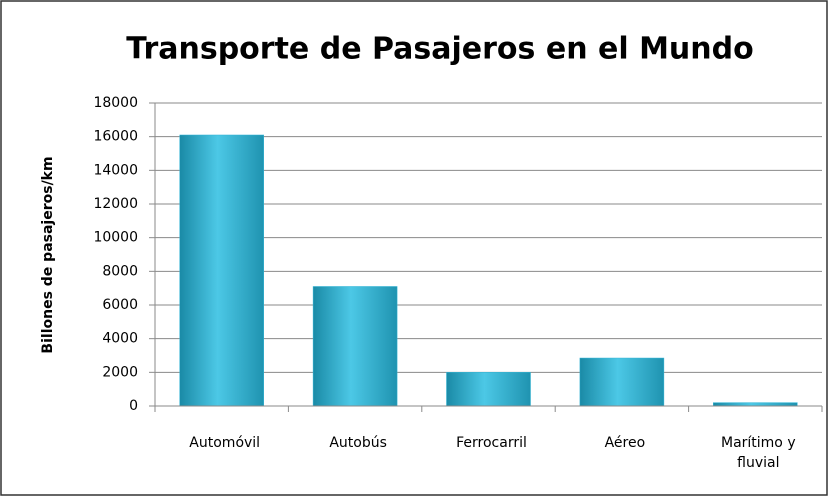 The height and width of the screenshot is (497, 829). Describe the element at coordinates (225, 443) in the screenshot. I see `x-tick-label: Automóvil` at that location.